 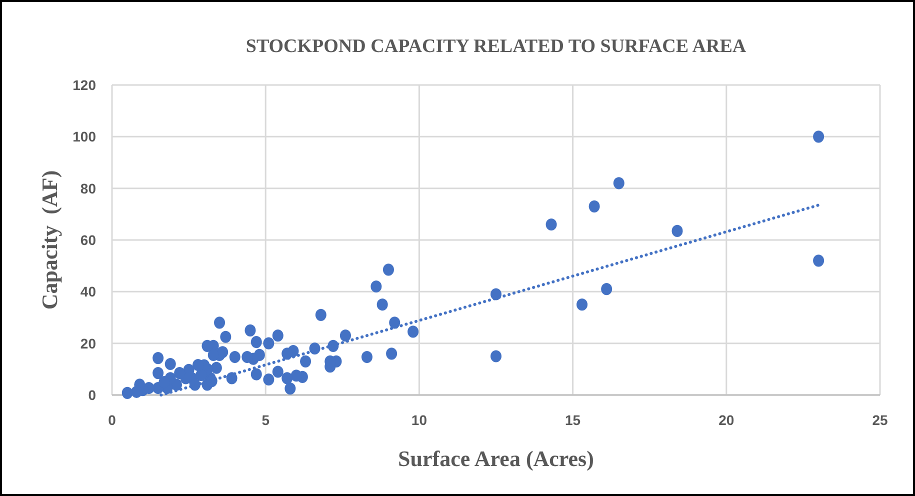 What do you see at coordinates (726, 420) in the screenshot?
I see `x-tick-label: 20` at bounding box center [726, 420].